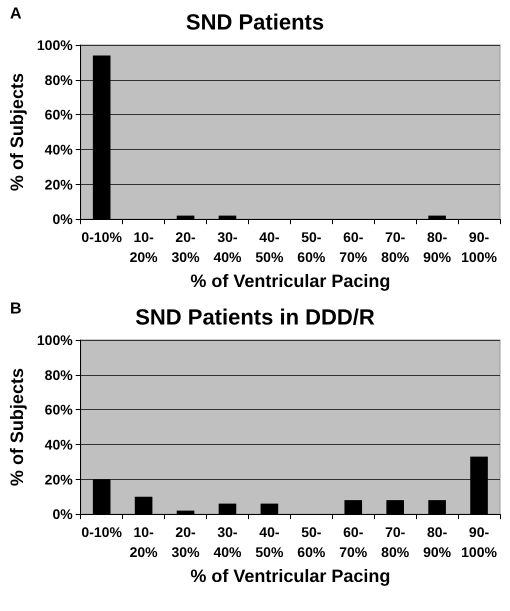 Image resolution: width=510 pixels, height=611 pixels. What do you see at coordinates (255, 22) in the screenshot?
I see `chart-title: SND Patients` at bounding box center [255, 22].